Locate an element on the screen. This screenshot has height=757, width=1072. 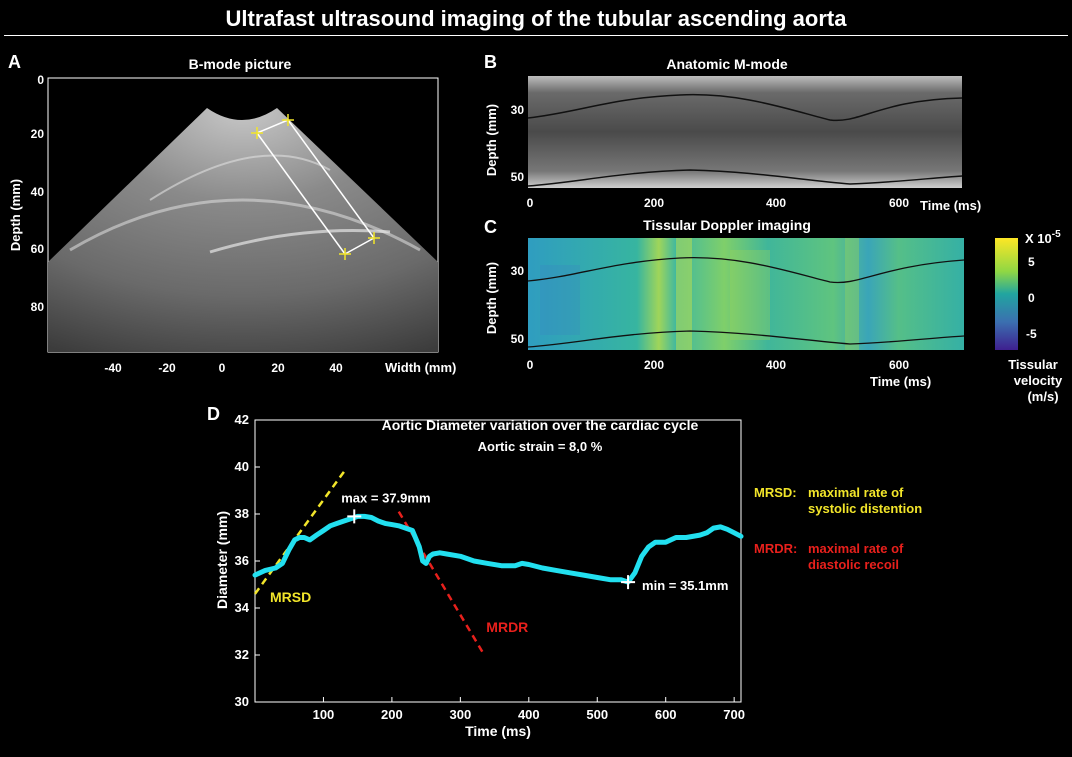
panel-a-xtick: -40 is located at coordinates (113, 368).